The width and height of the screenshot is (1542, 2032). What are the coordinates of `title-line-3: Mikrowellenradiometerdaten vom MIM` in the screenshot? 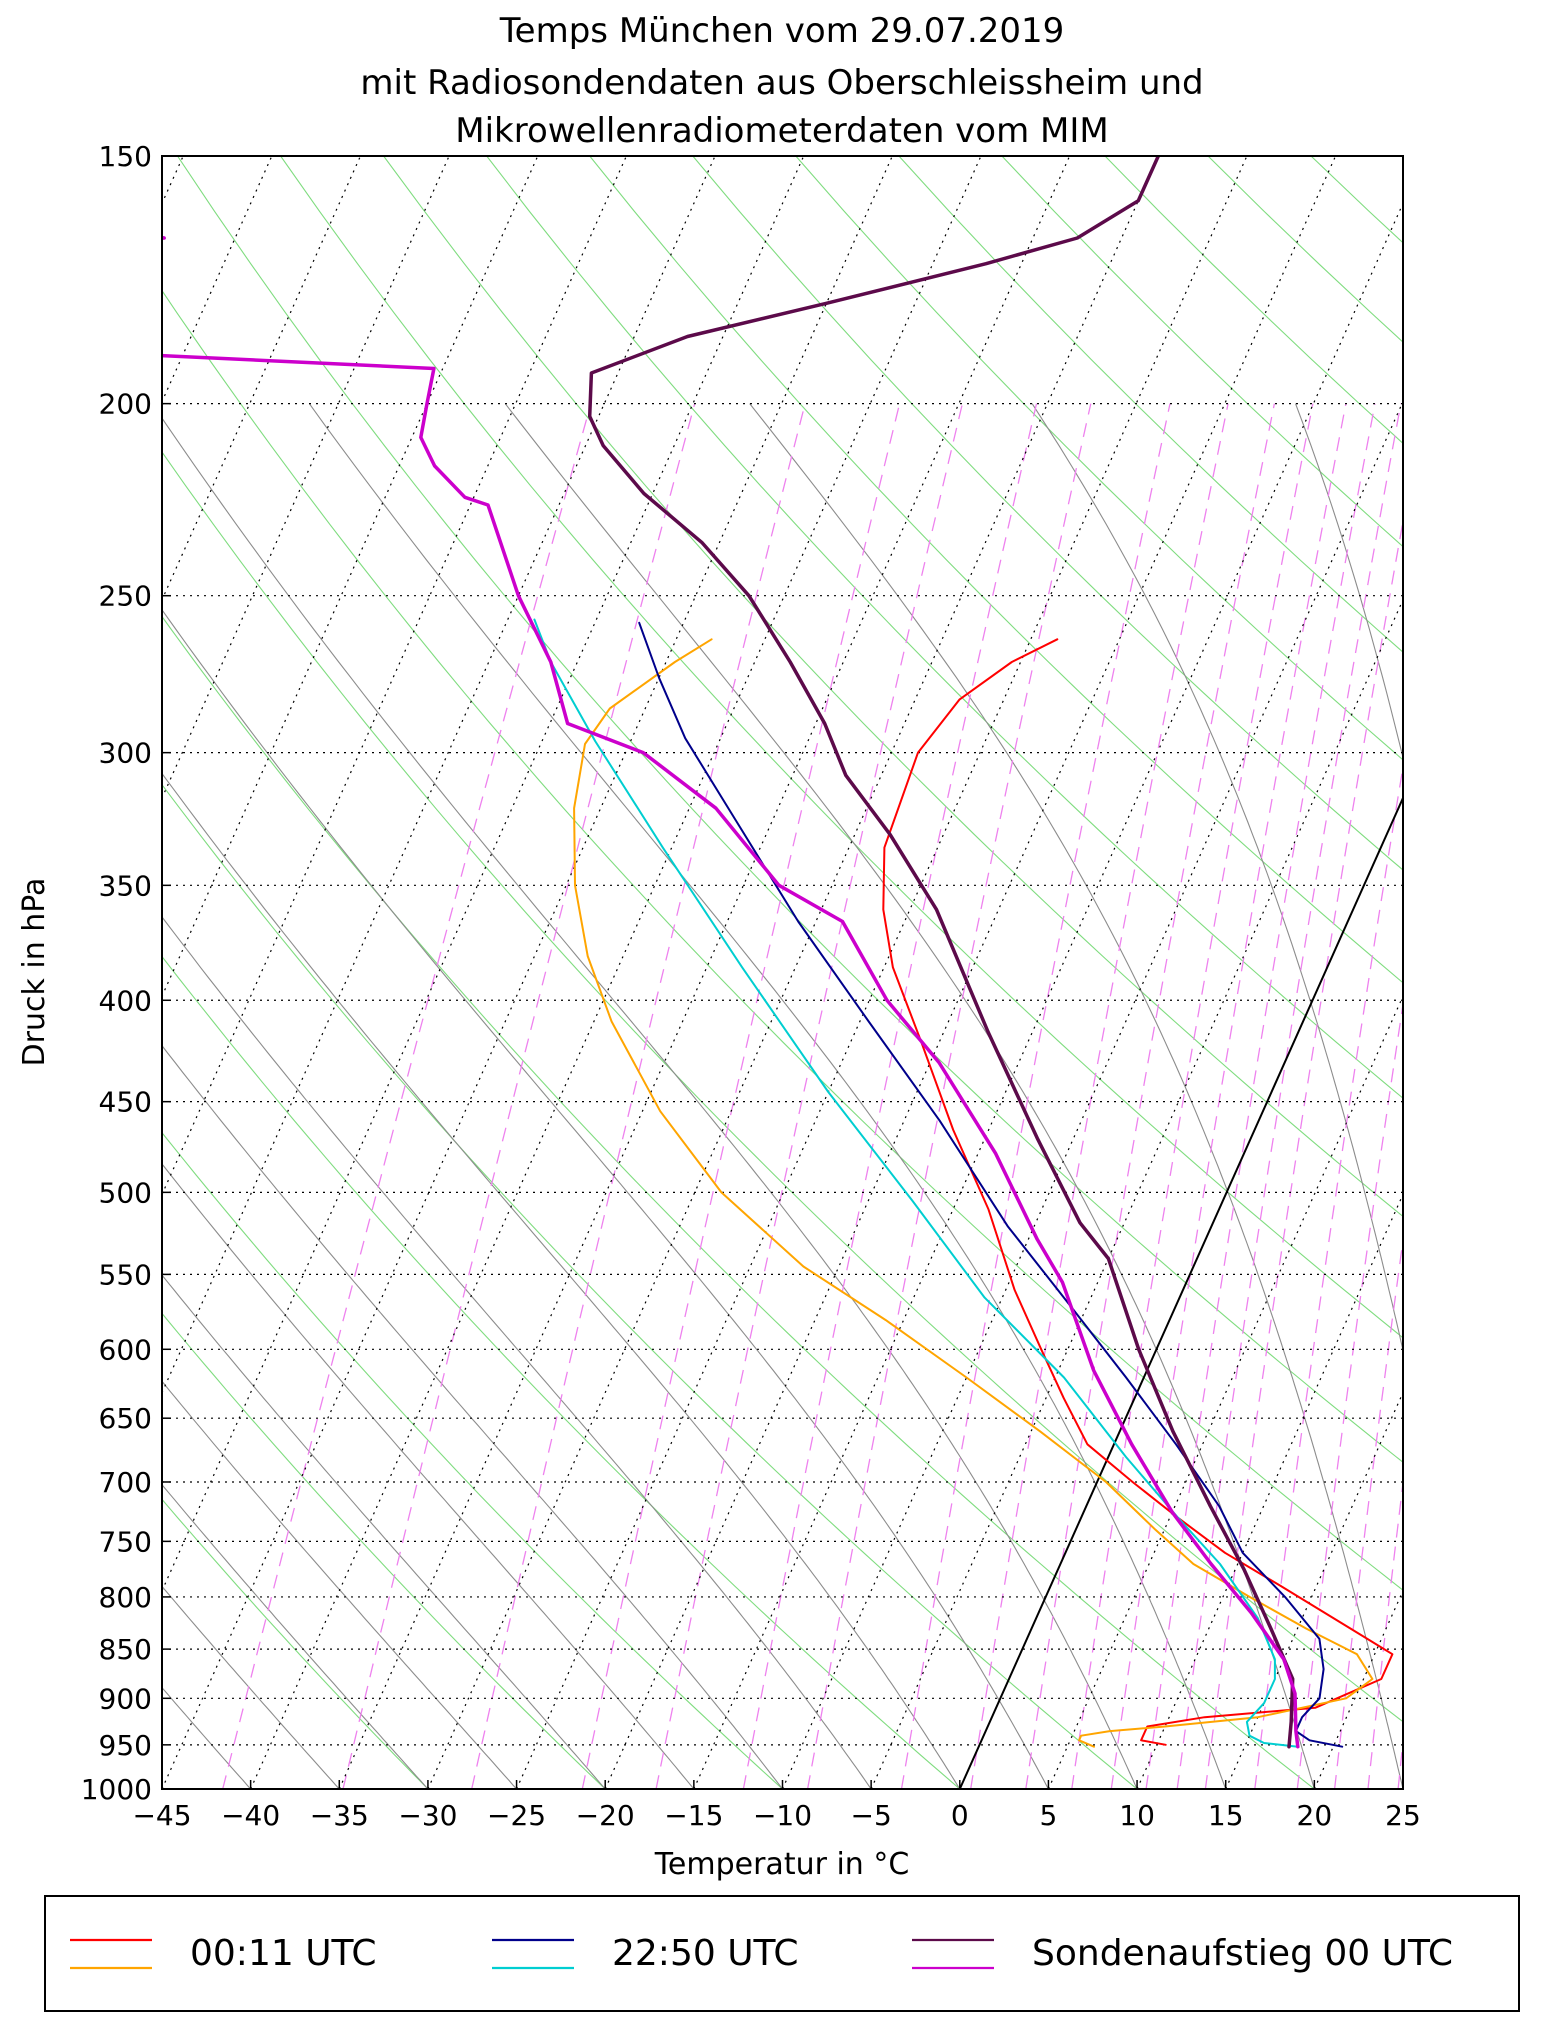 It's located at (781, 131).